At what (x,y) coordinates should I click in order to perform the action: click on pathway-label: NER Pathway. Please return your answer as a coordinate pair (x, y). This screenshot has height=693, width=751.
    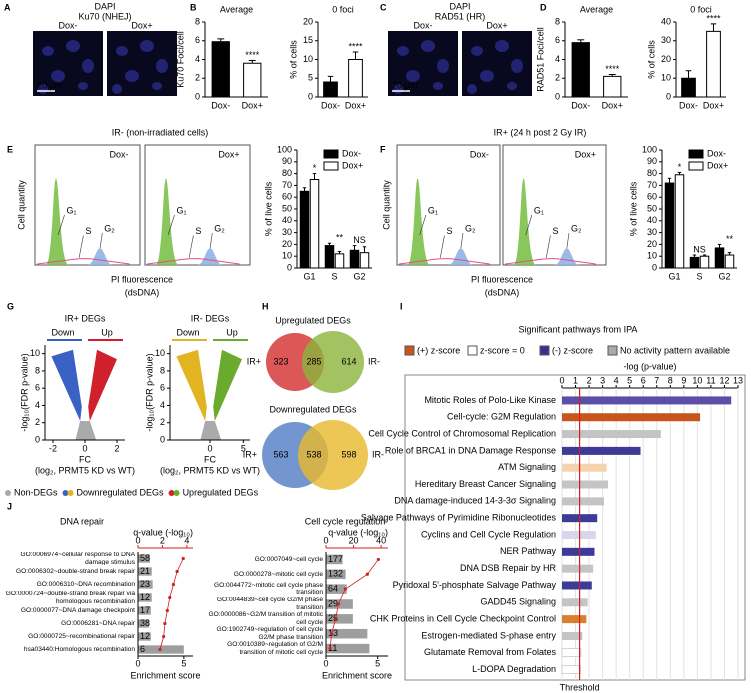
    Looking at the image, I should click on (528, 551).